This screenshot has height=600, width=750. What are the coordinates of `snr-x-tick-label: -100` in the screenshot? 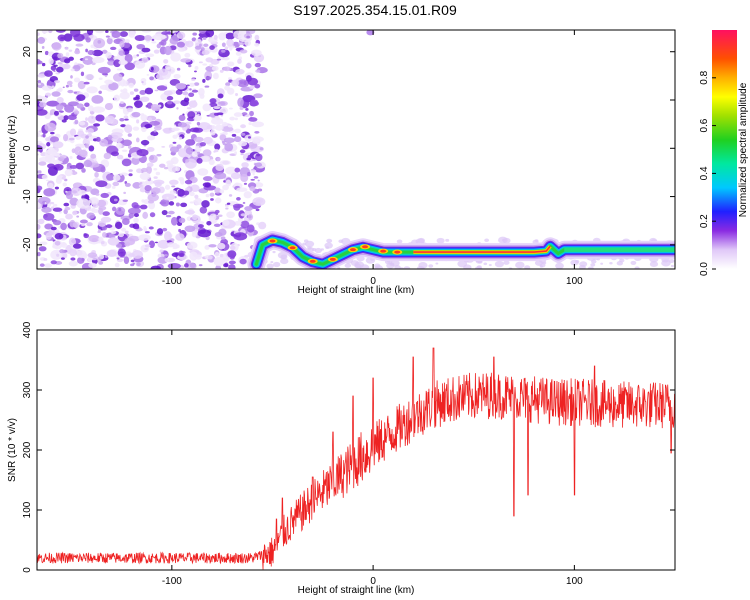 It's located at (172, 581).